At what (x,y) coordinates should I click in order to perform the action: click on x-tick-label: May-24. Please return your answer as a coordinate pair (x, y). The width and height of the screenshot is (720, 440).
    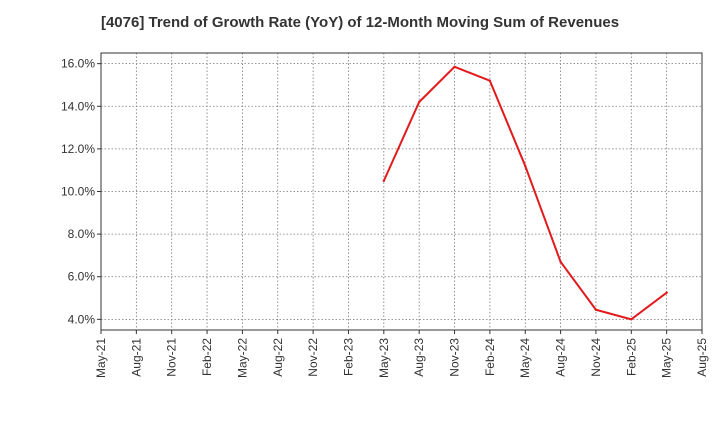
    Looking at the image, I should click on (525, 358).